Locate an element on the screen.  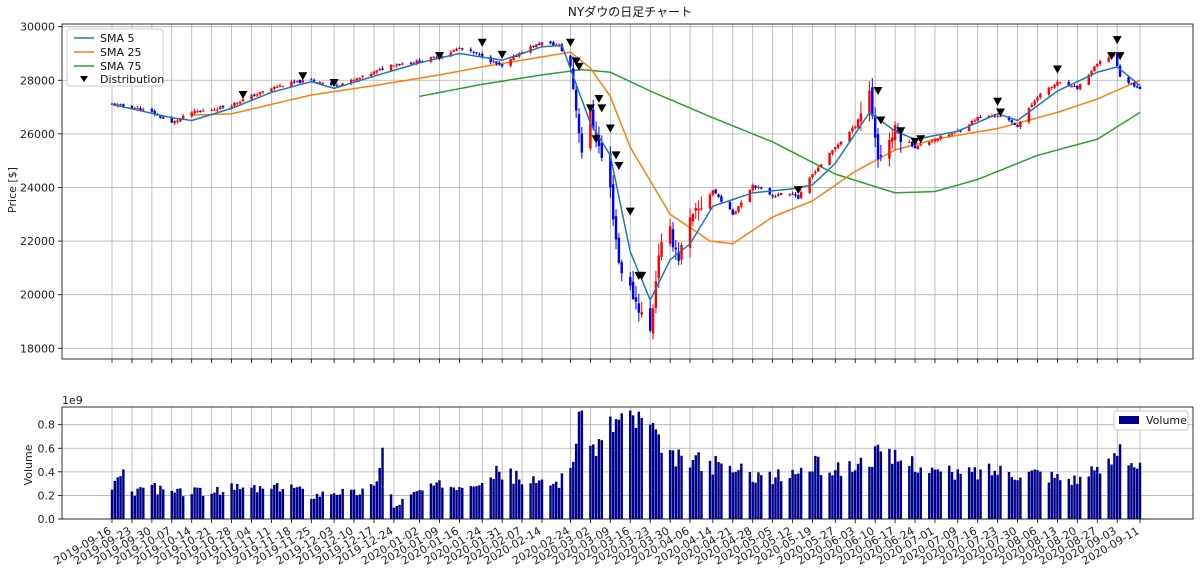
price-y-tick-label: 26000 is located at coordinates (37, 134).